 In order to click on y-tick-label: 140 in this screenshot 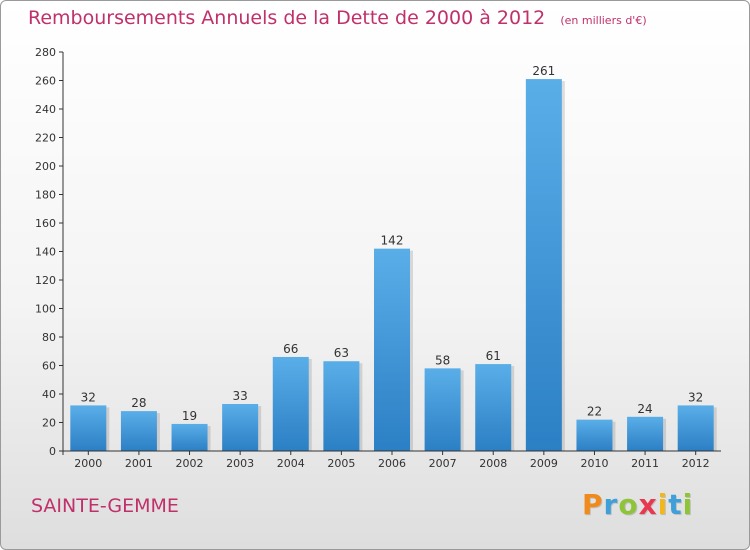, I will do `click(45, 252)`.